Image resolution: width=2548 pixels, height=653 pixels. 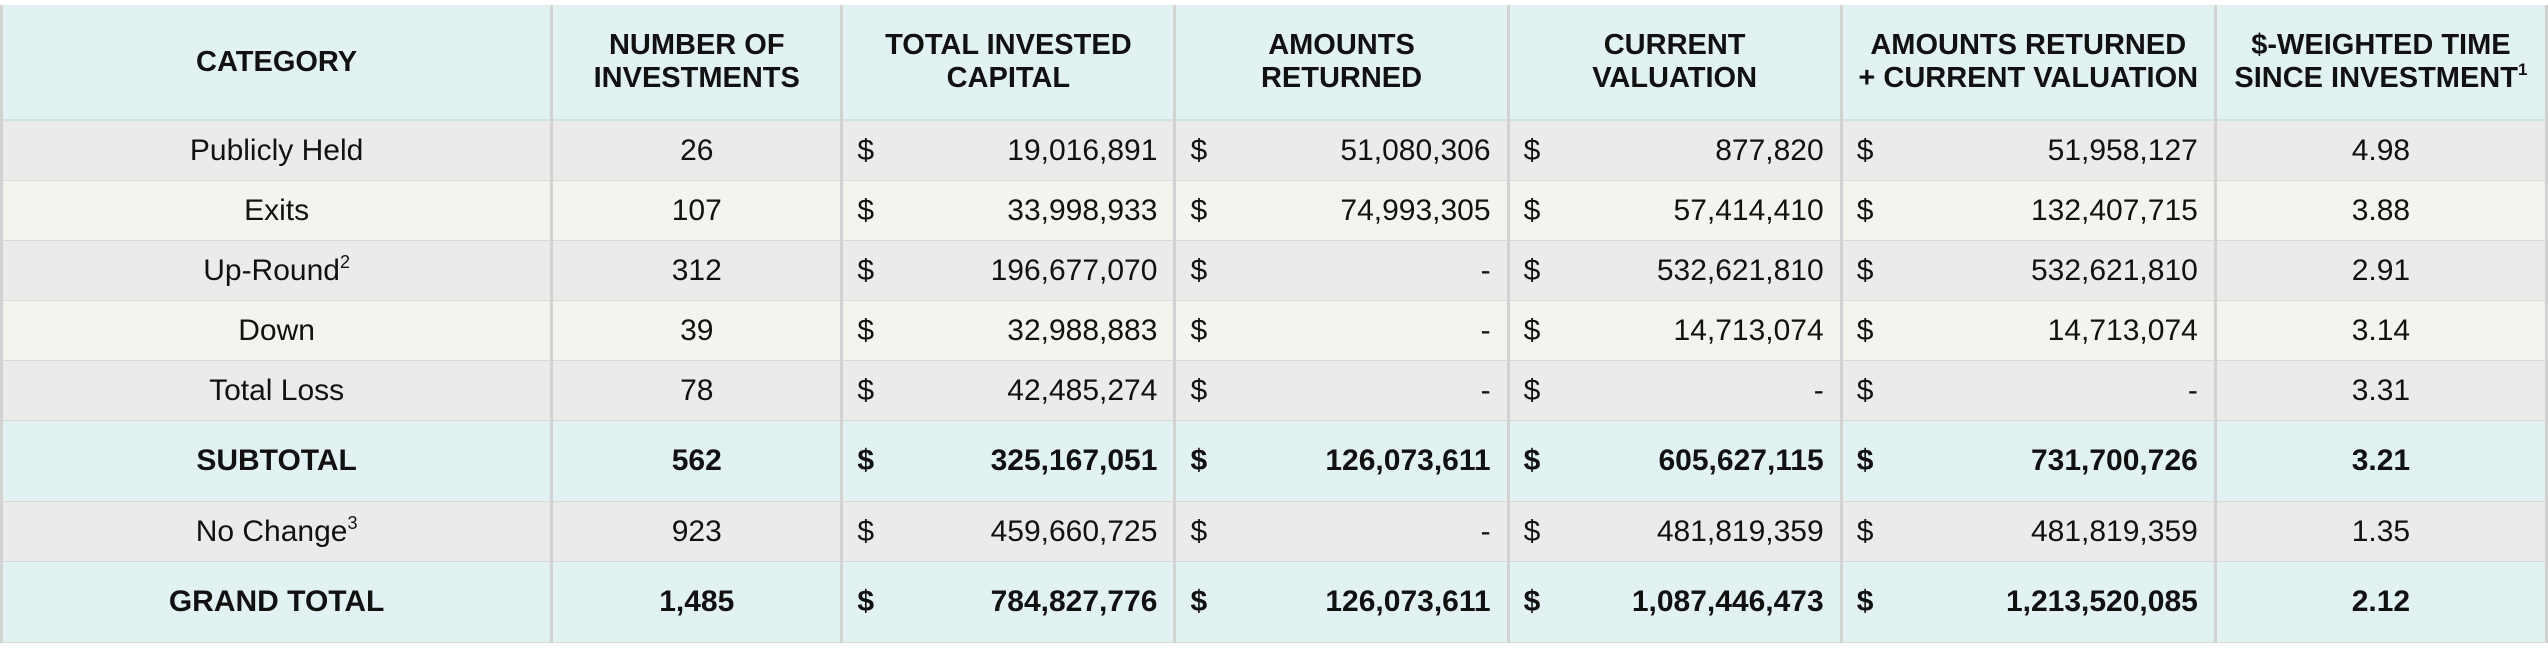 I want to click on investment-count-cell: 1,485, so click(x=697, y=602).